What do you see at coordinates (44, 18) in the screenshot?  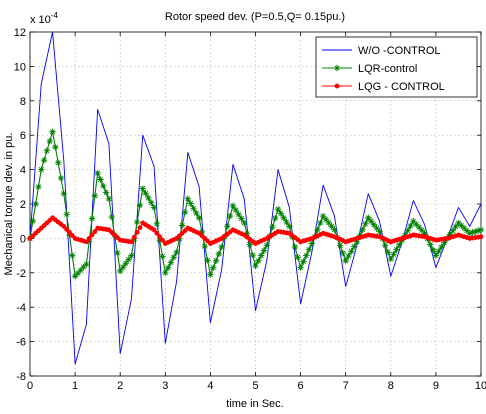 I see `y-exponent-label: x 10-4` at bounding box center [44, 18].